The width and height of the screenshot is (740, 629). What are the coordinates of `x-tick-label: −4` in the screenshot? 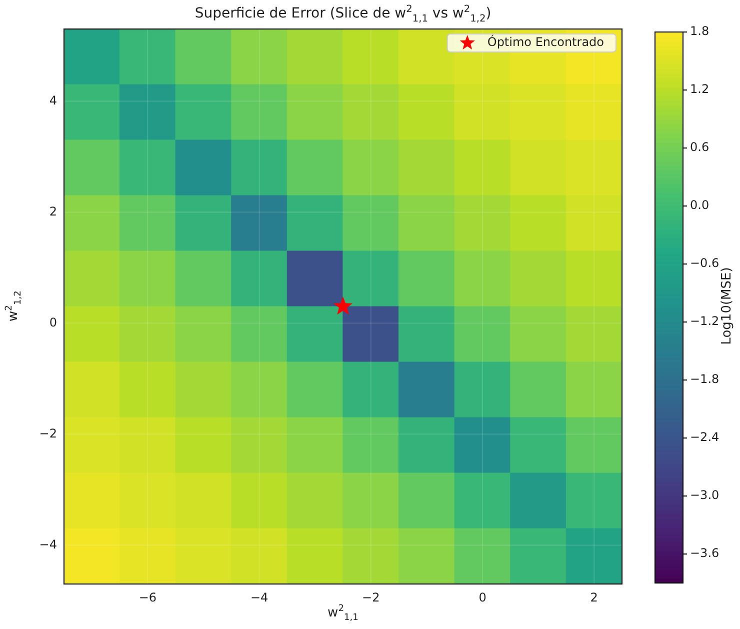 It's located at (259, 597).